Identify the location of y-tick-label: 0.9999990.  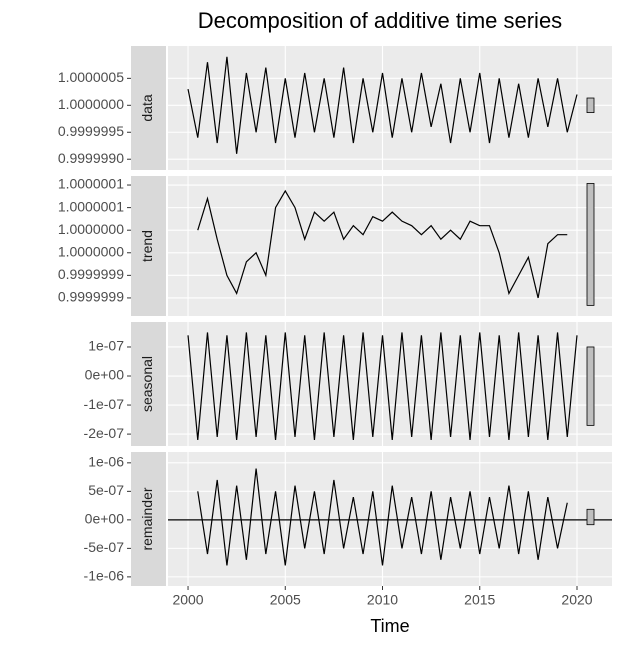
(91, 158).